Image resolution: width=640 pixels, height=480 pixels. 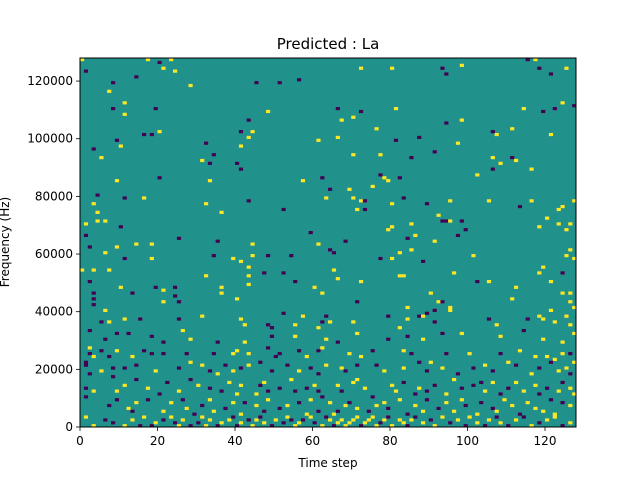 What do you see at coordinates (50, 139) in the screenshot?
I see `y-tick-label: 100000` at bounding box center [50, 139].